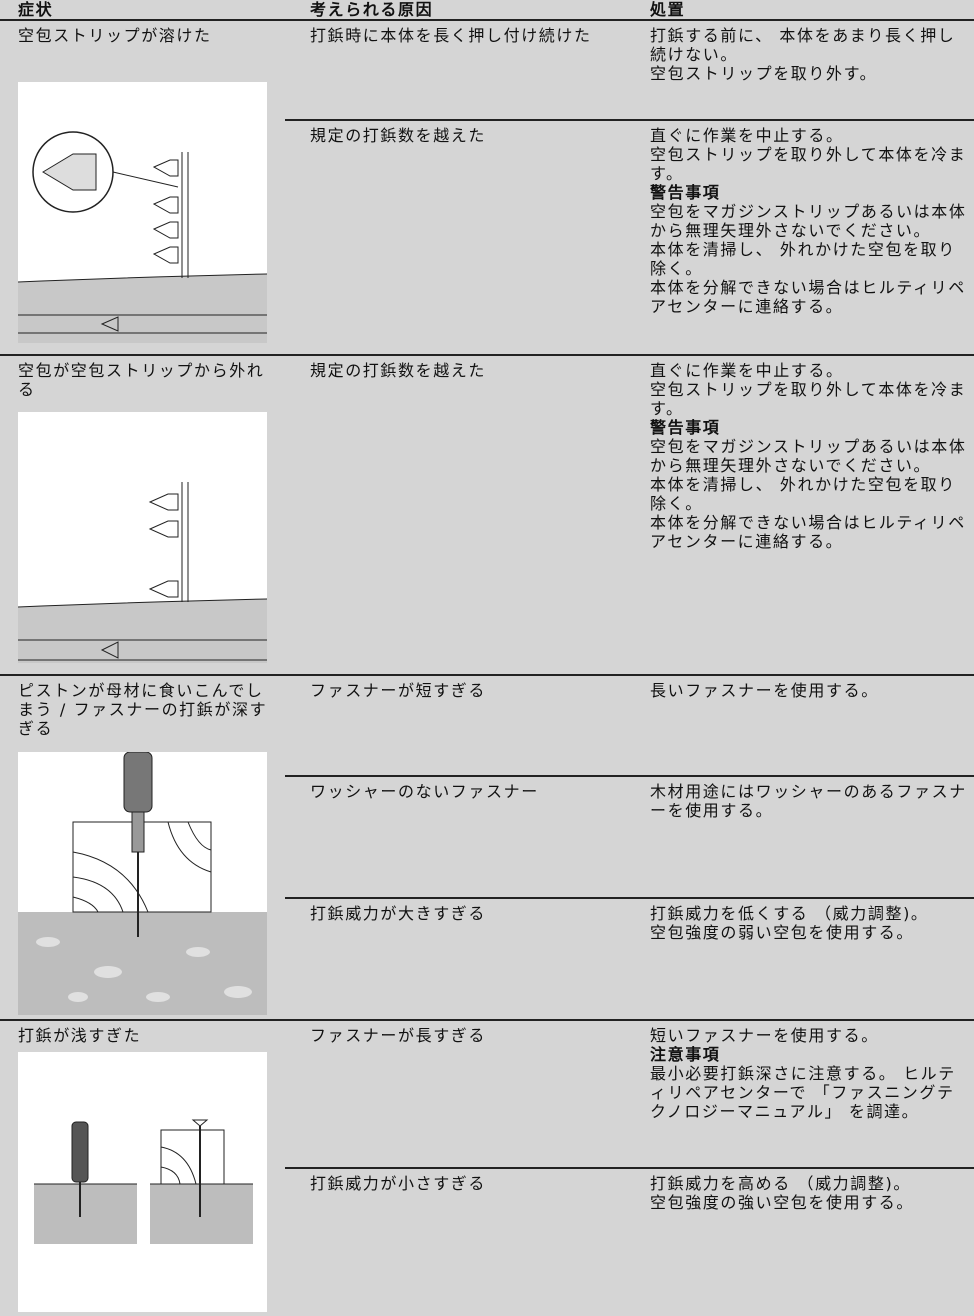 Image resolution: width=974 pixels, height=1316 pixels. I want to click on header-cell: 考えられる原因, so click(372, 9).